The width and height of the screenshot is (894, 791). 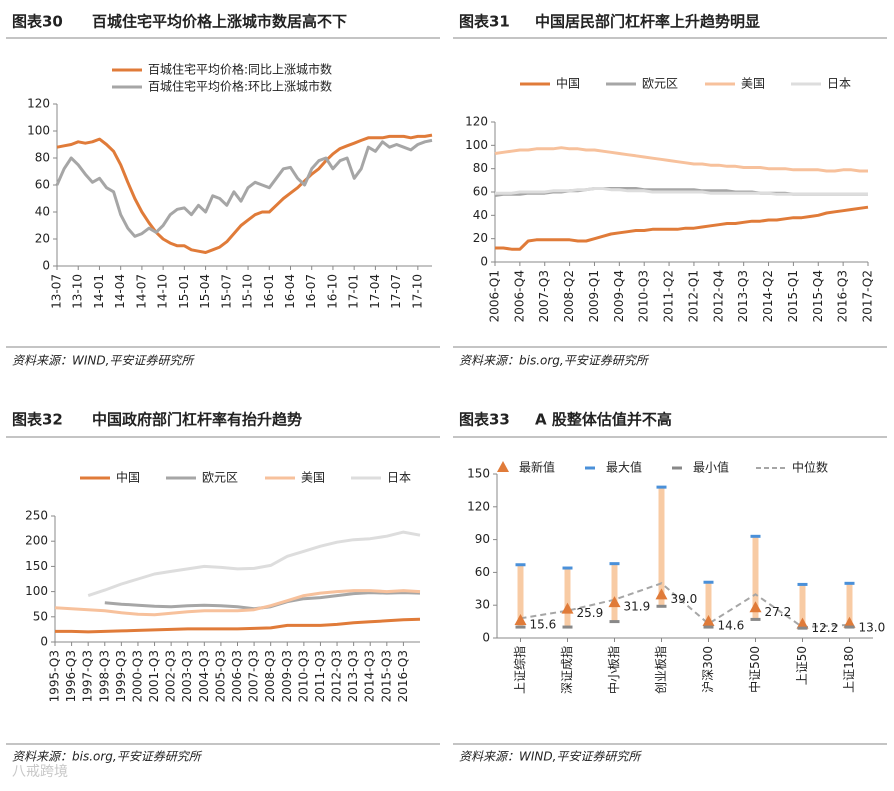 I want to click on value-label: 13.0, so click(x=872, y=627).